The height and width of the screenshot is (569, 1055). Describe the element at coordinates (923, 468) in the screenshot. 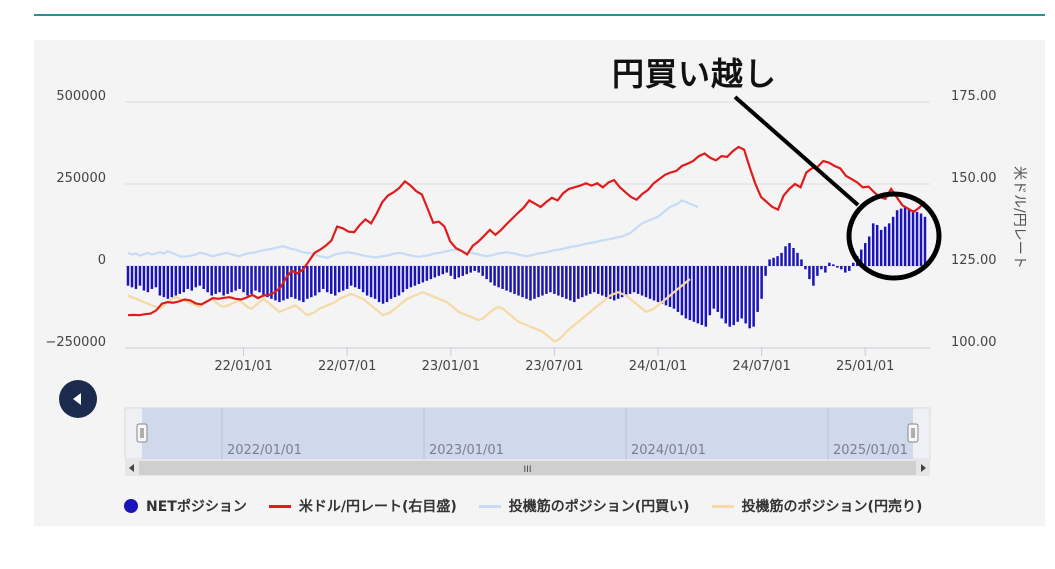

I see `scroll-right-icon` at that location.